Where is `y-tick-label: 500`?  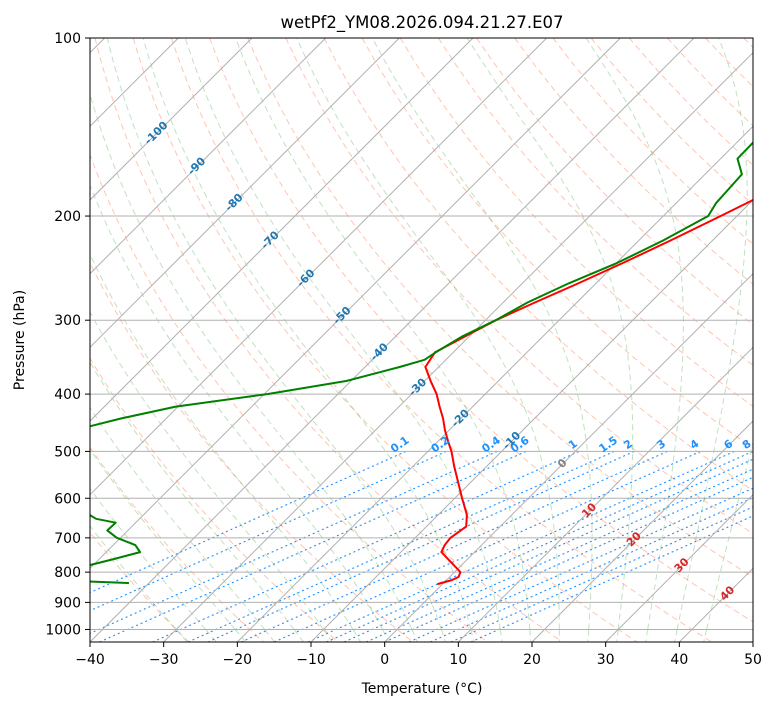
y-tick-label: 500 is located at coordinates (67, 452).